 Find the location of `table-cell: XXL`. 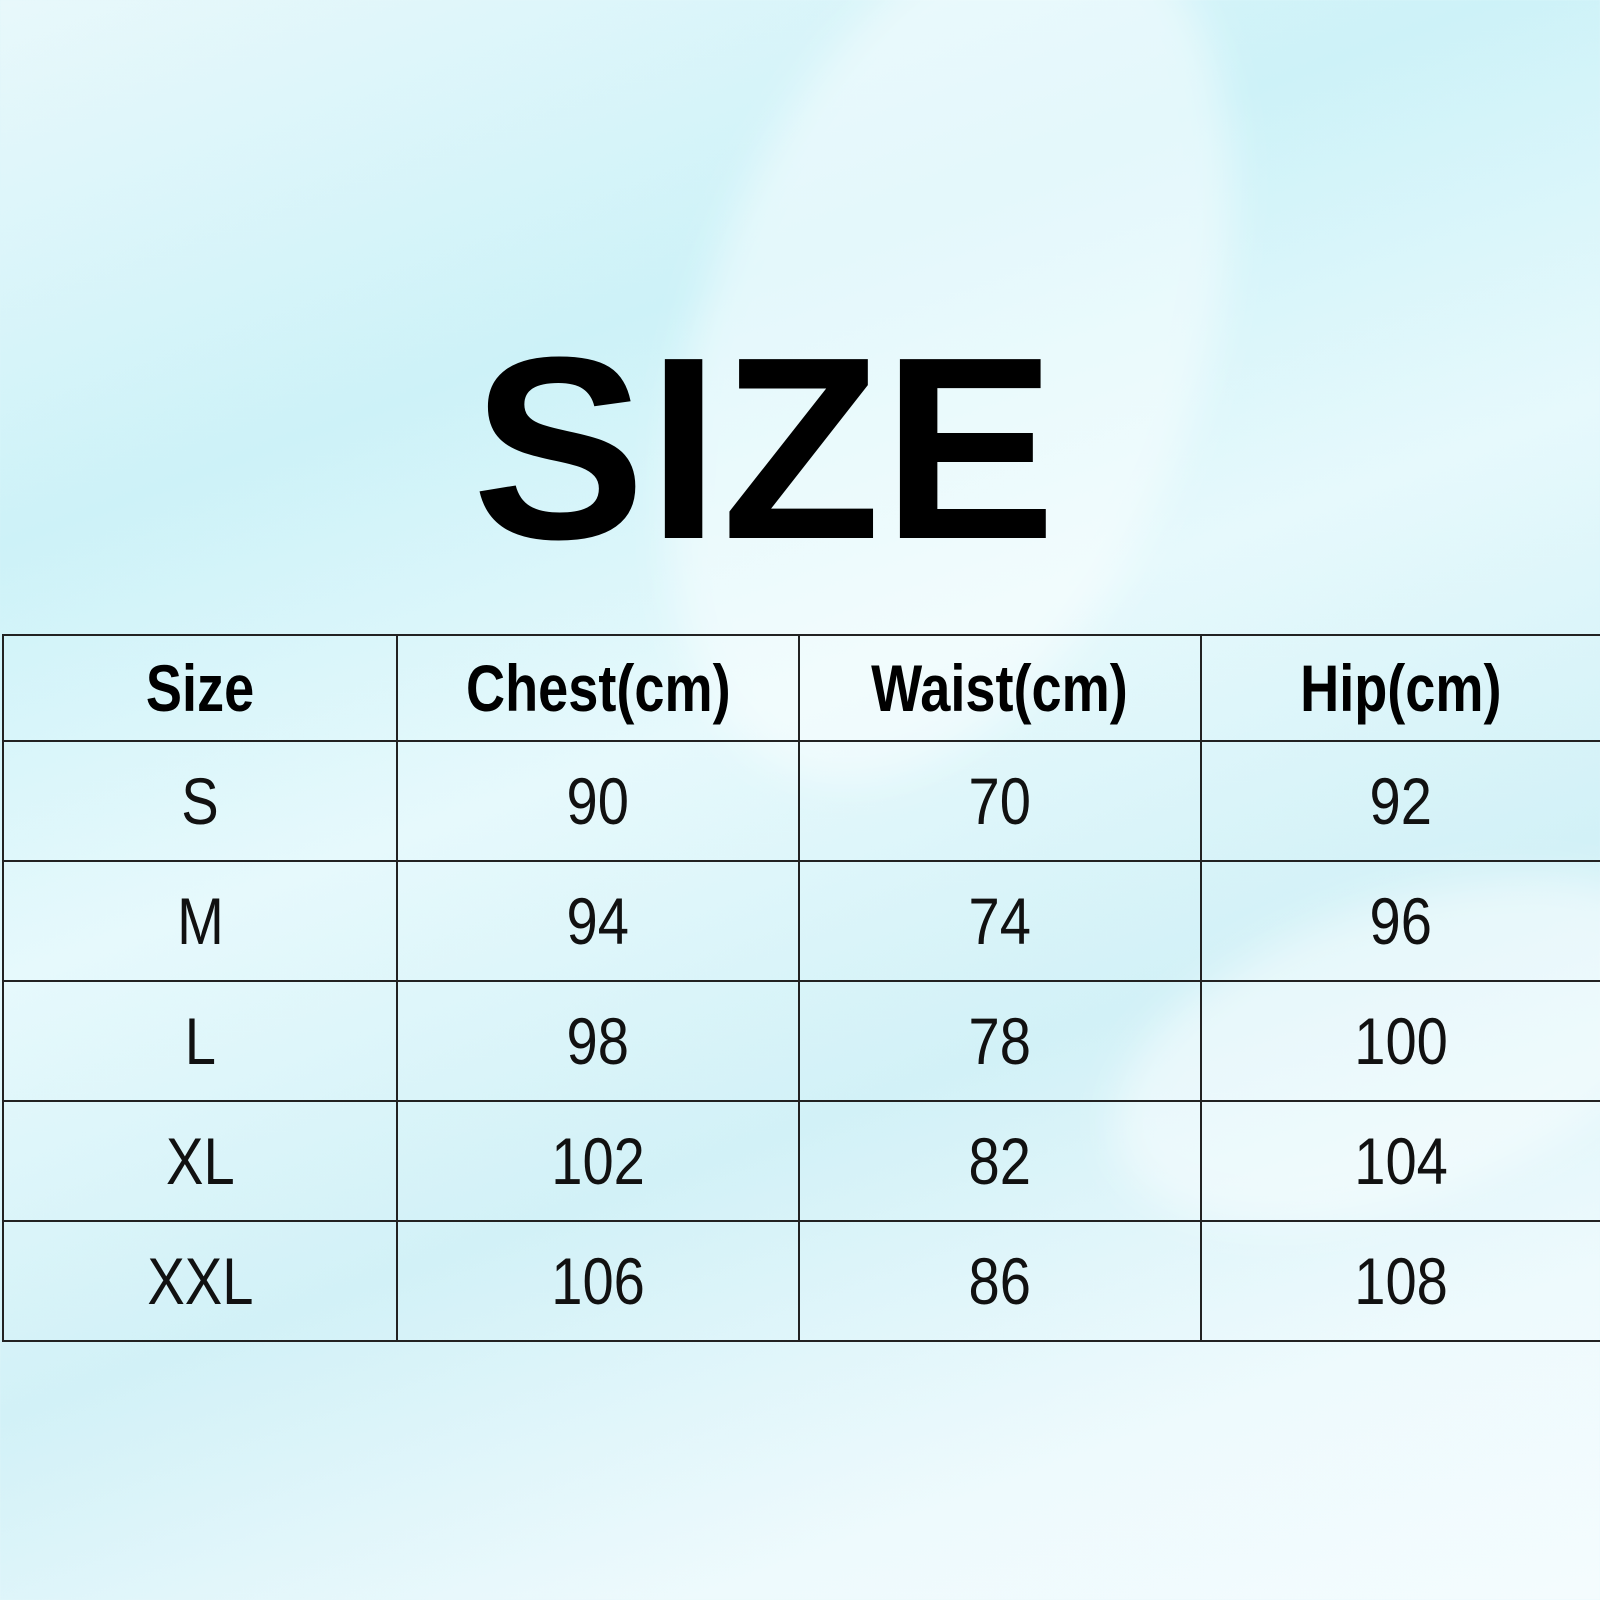

table-cell: XXL is located at coordinates (200, 1281).